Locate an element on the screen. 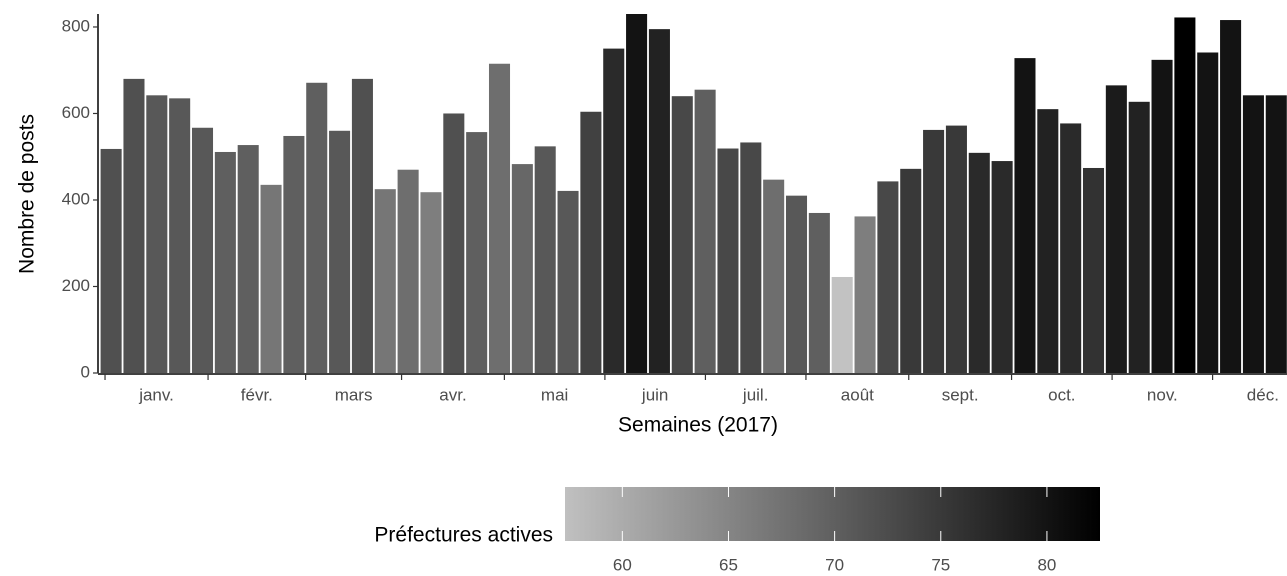 The image size is (1287, 576). y-tick-label: 400 is located at coordinates (76, 198).